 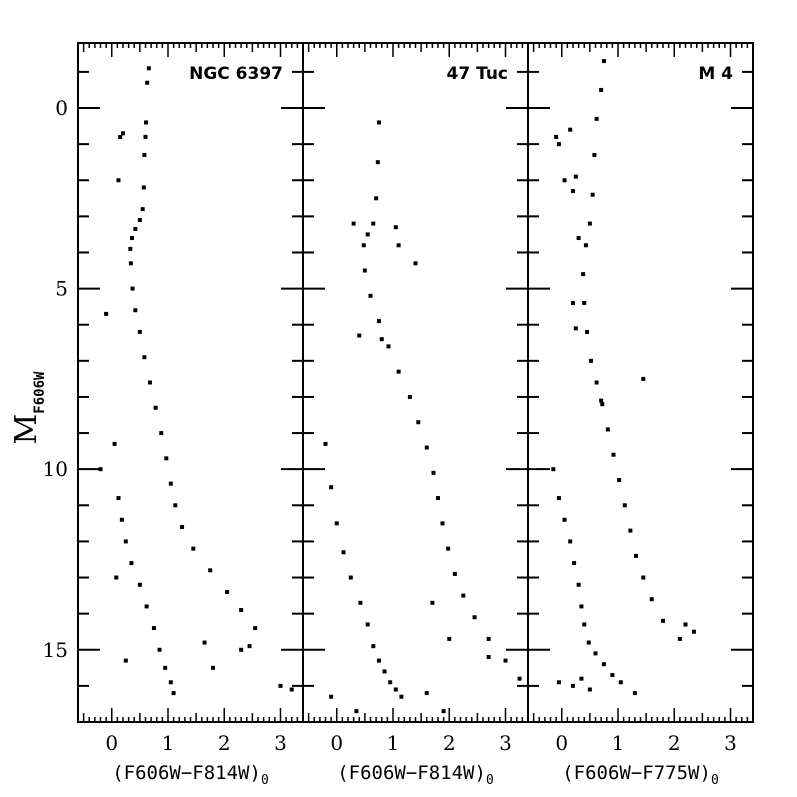 What do you see at coordinates (236, 74) in the screenshot?
I see `panel-title-0: NGC 6397` at bounding box center [236, 74].